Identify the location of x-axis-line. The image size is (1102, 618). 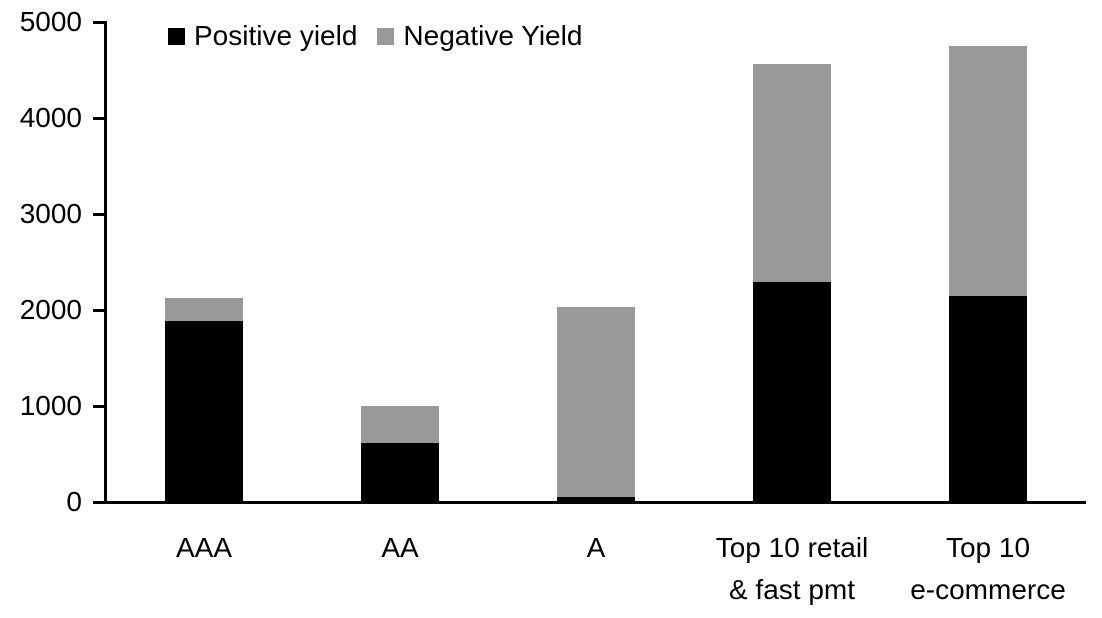
(595, 502).